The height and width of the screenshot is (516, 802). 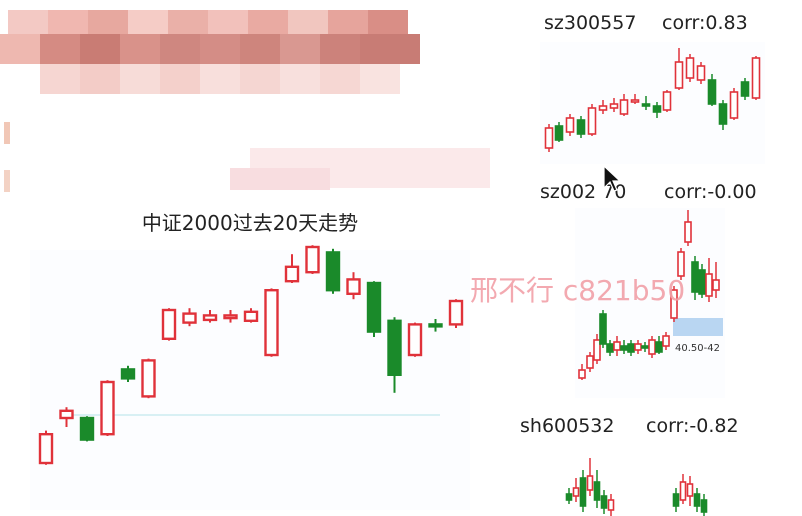 What do you see at coordinates (612, 178) in the screenshot?
I see `mouse-cursor-icon` at bounding box center [612, 178].